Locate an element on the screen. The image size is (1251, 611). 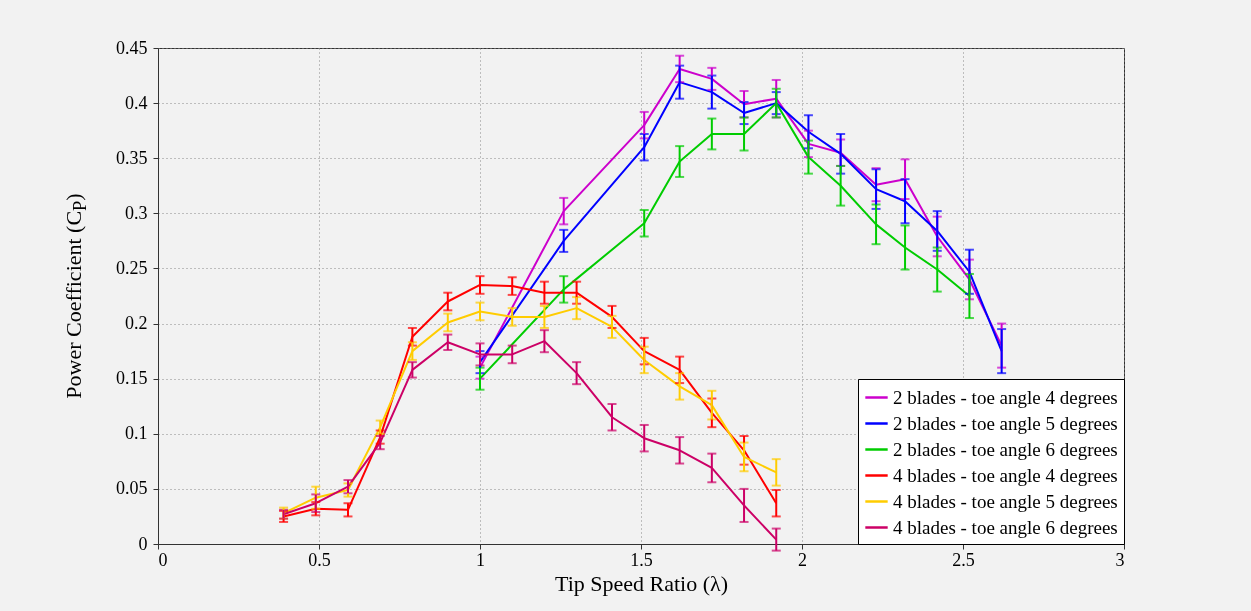
x-axis-title: Tip Speed Ratio (λ) is located at coordinates (641, 583).